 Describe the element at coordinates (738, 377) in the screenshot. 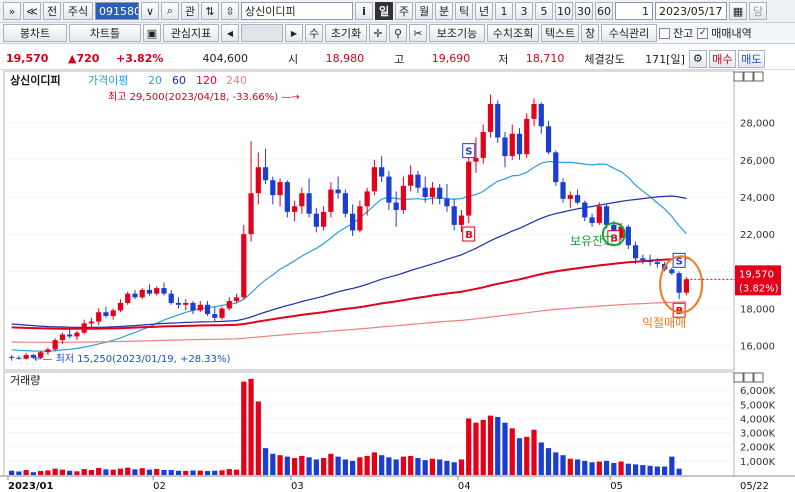

I see `volume-log-button` at that location.